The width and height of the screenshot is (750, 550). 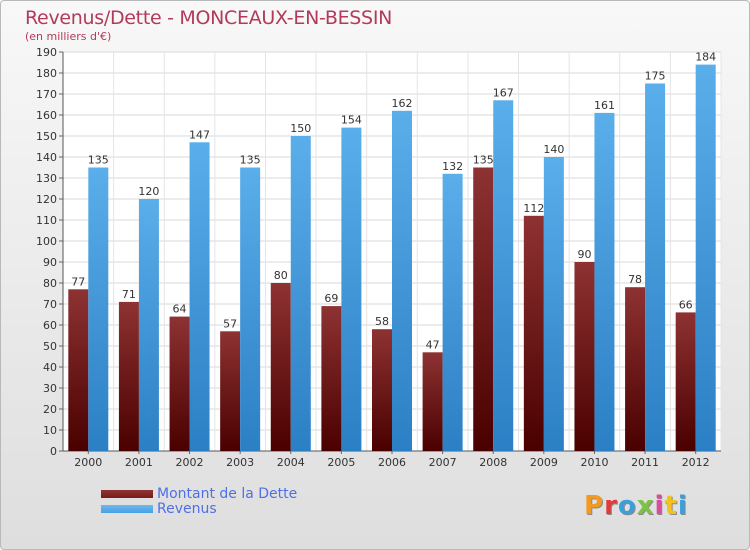 I want to click on y-tick-label: 20, so click(x=50, y=409).